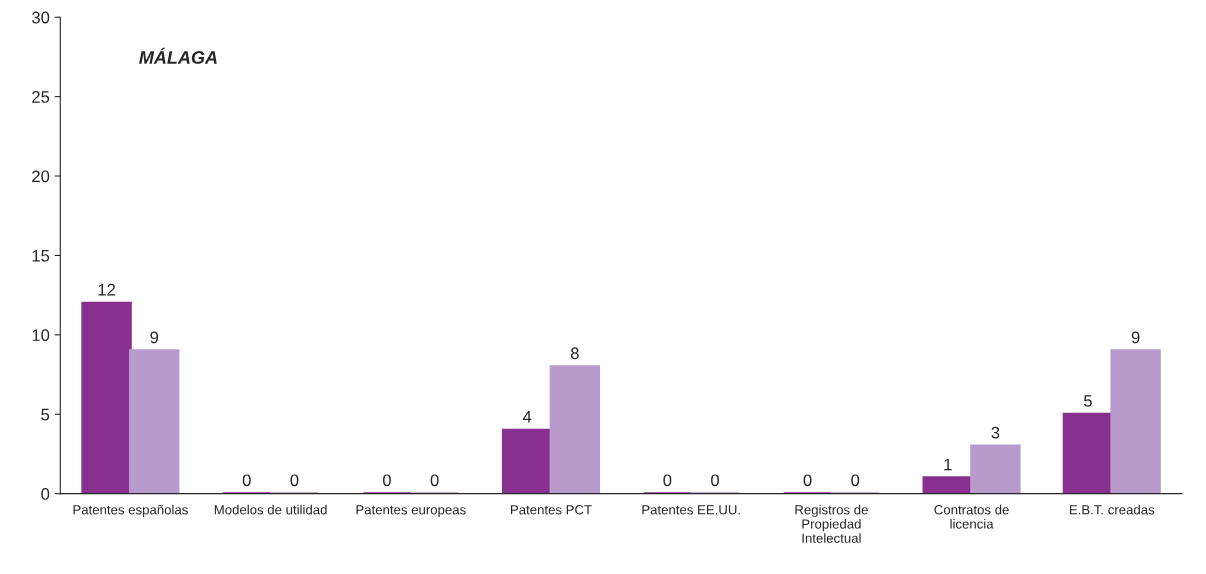 The width and height of the screenshot is (1206, 574). Describe the element at coordinates (551, 510) in the screenshot. I see `x-tick-label: Patentes PCT` at that location.